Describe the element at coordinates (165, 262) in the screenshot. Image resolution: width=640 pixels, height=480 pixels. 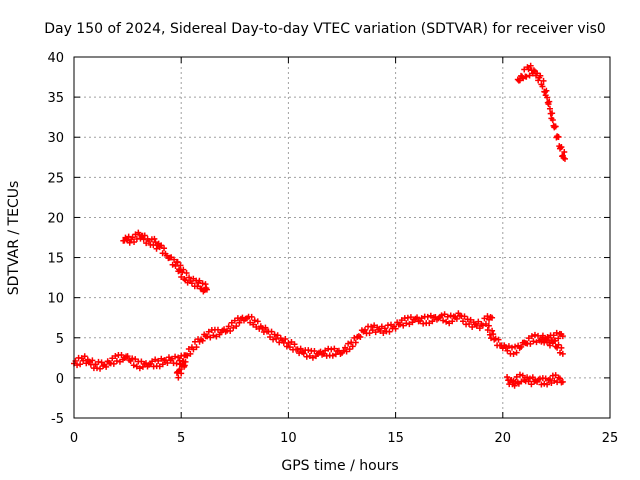
I see `series-arc-mid` at that location.